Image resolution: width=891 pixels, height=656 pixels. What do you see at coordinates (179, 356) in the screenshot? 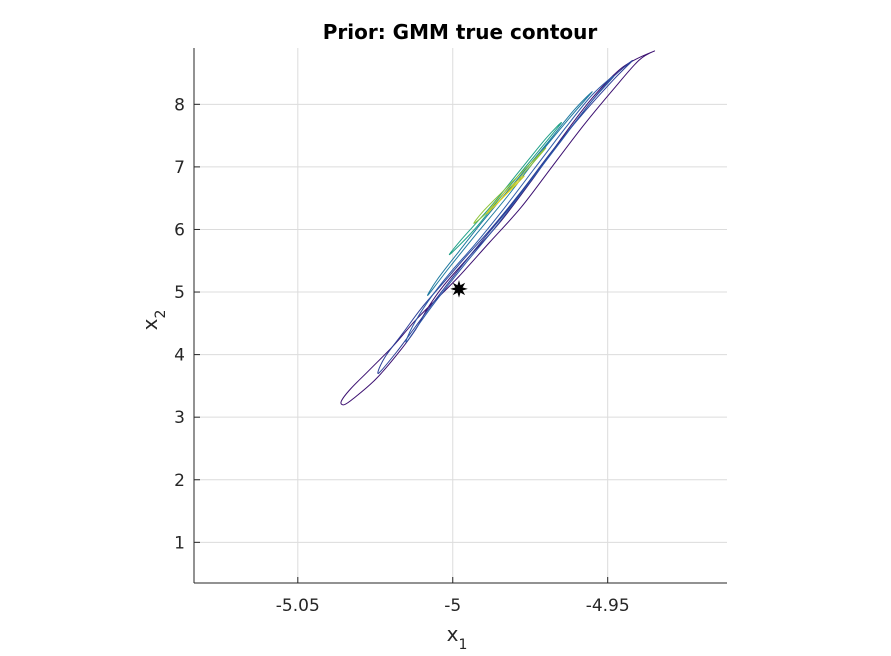
I see `y-tick-label: 4` at bounding box center [179, 356].